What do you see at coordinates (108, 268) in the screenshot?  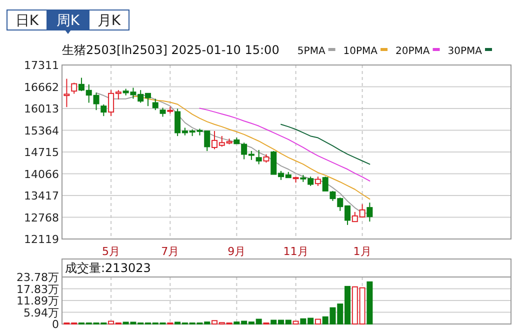 I see `chart-title: 成交量:213023` at bounding box center [108, 268].